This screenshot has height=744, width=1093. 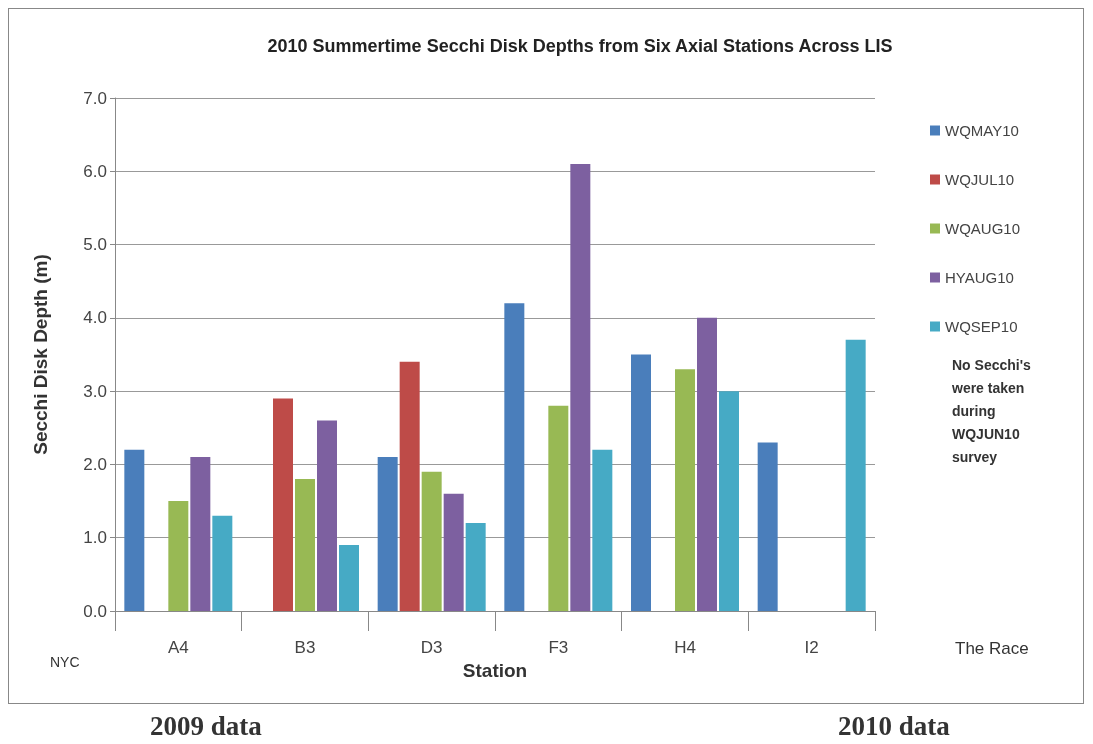 What do you see at coordinates (981, 326) in the screenshot?
I see `legend-label: WQSEP10` at bounding box center [981, 326].